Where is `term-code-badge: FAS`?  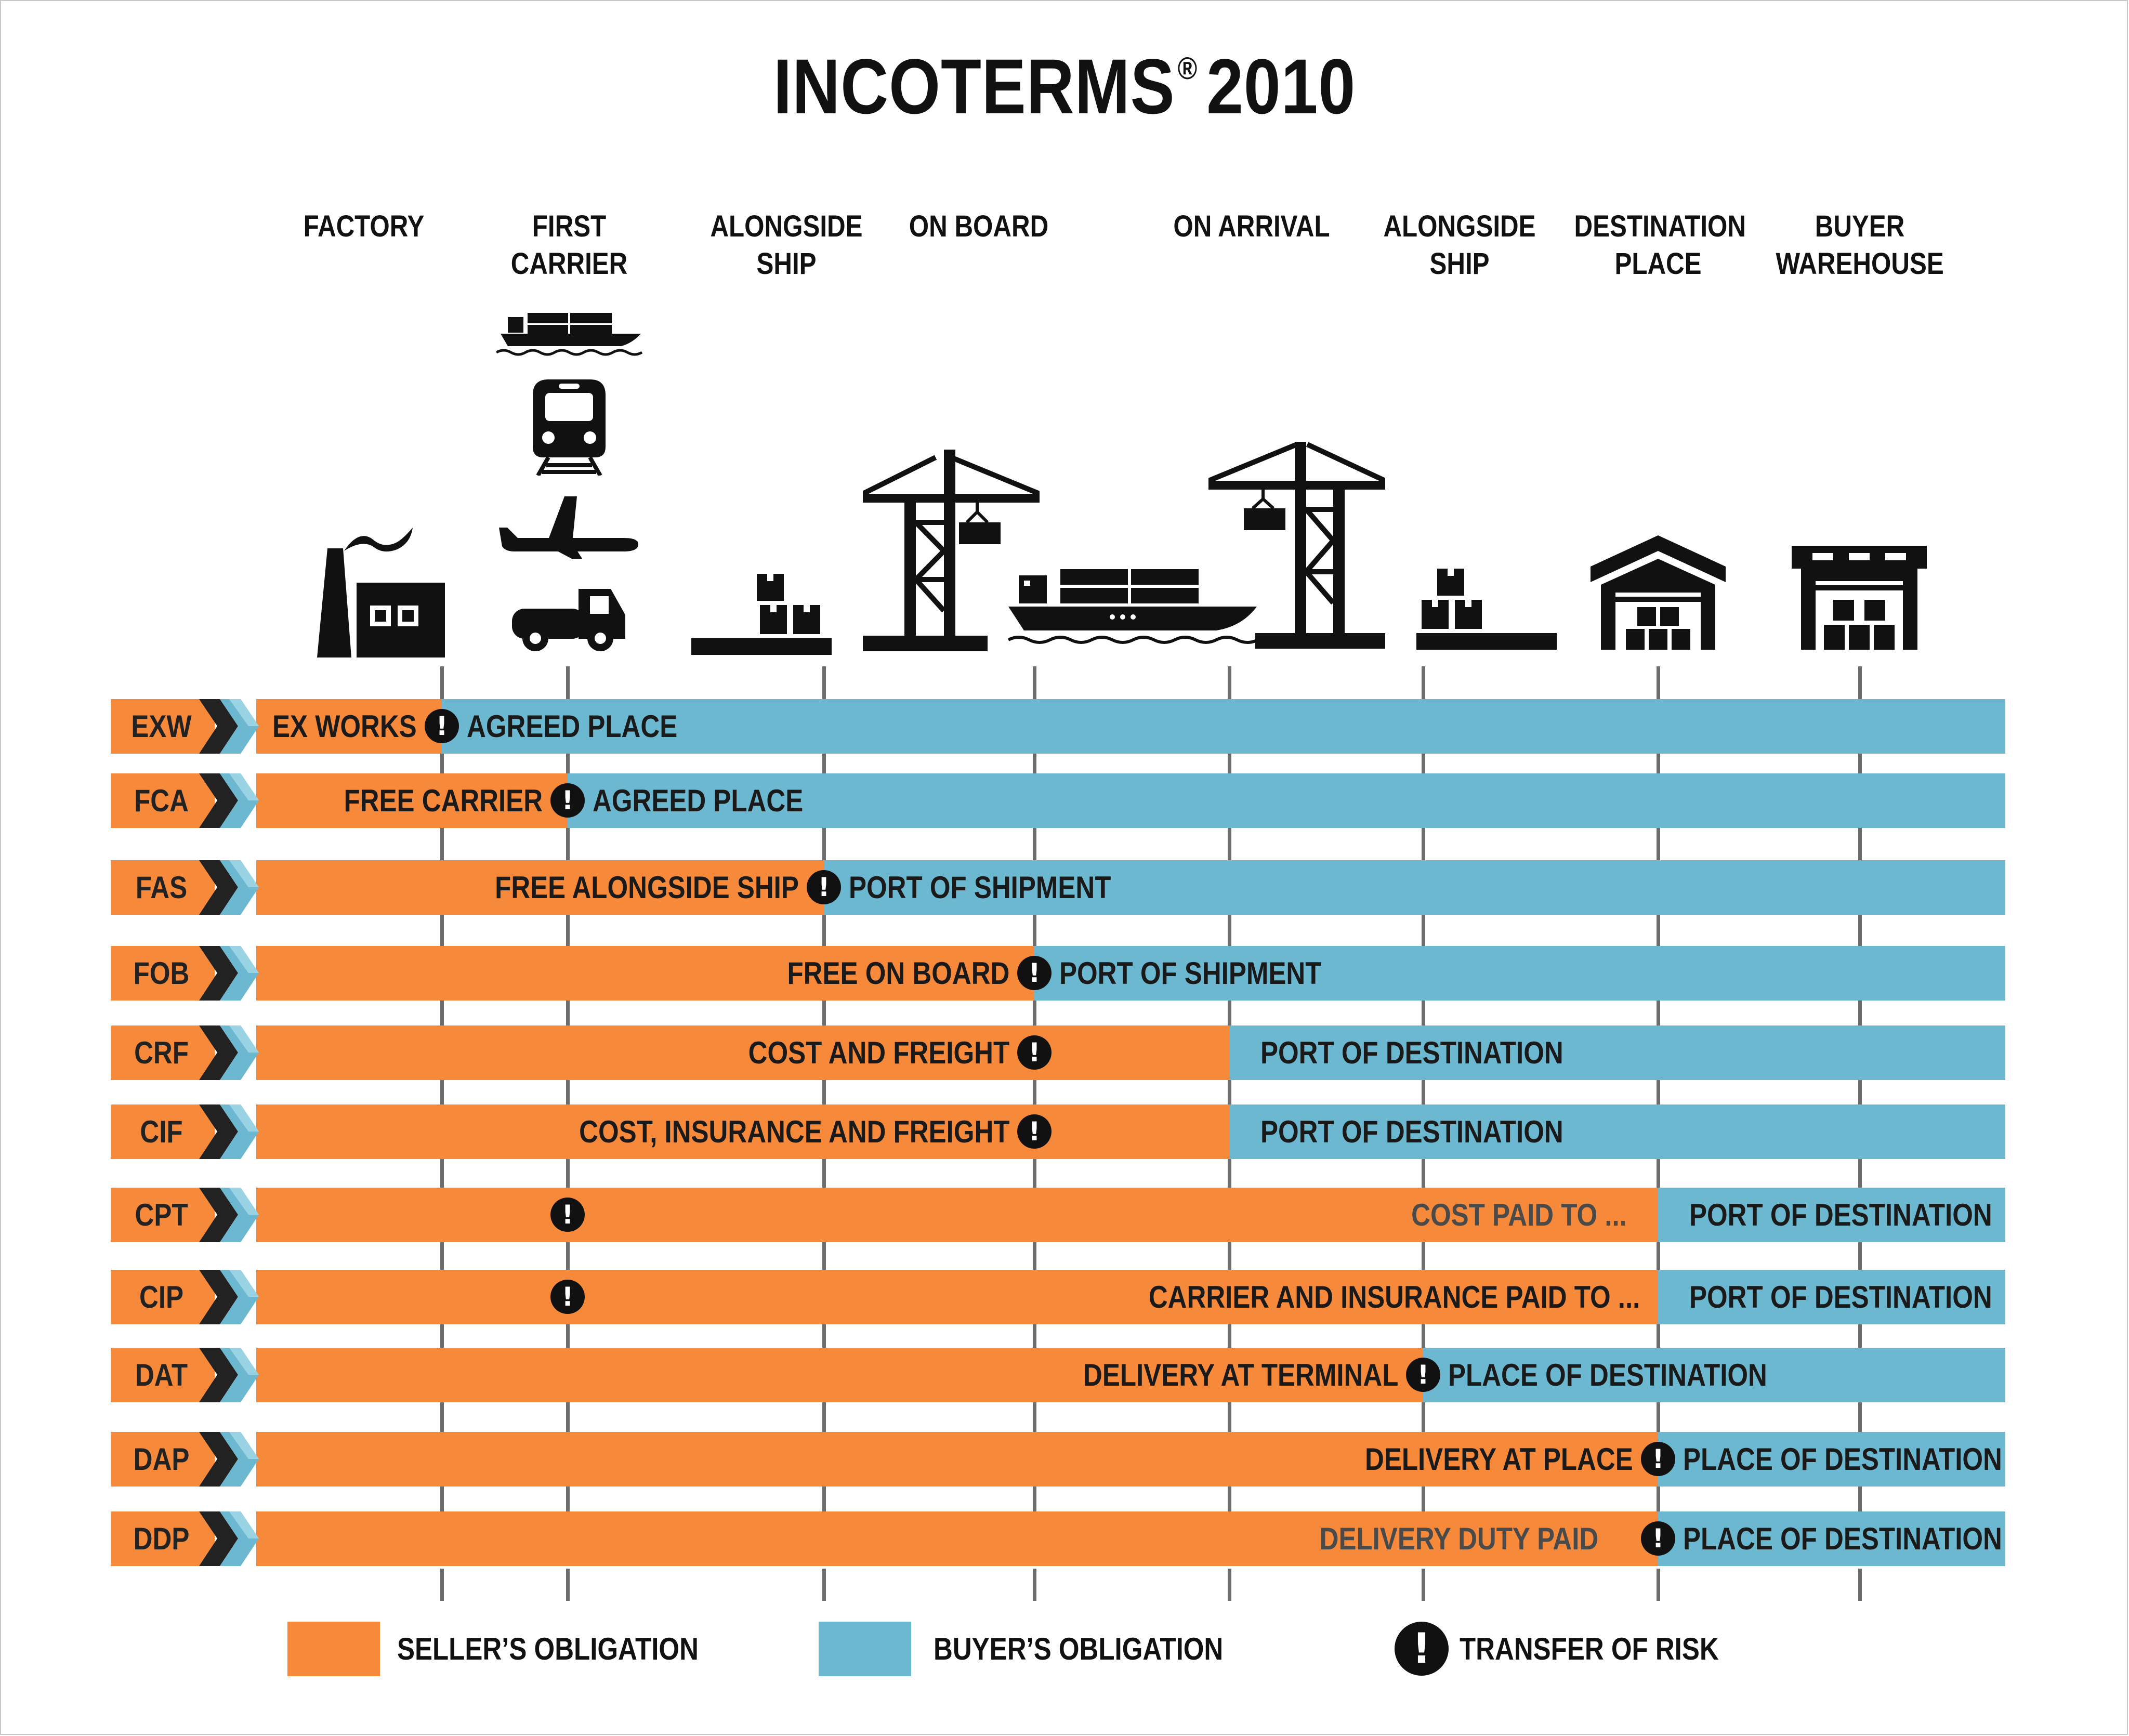
term-code-badge: FAS is located at coordinates (163, 887).